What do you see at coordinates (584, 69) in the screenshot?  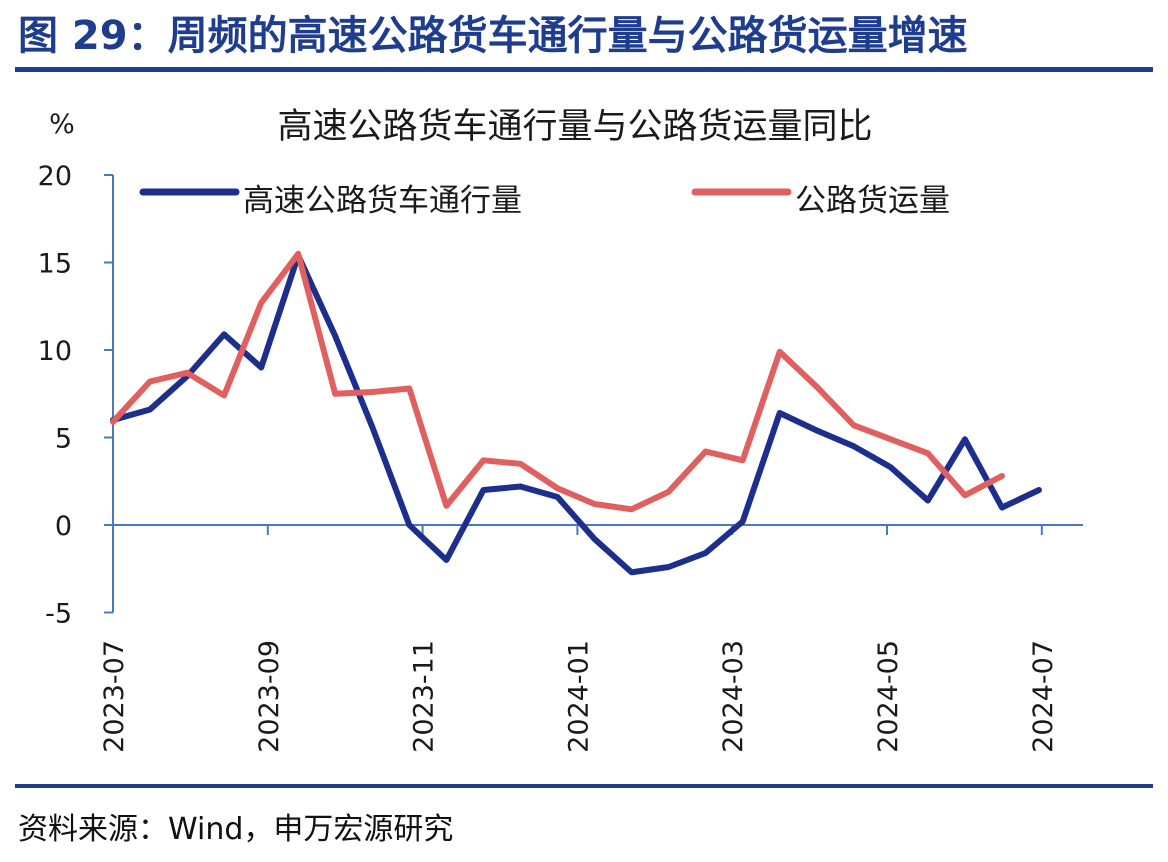 I see `title-divider` at bounding box center [584, 69].